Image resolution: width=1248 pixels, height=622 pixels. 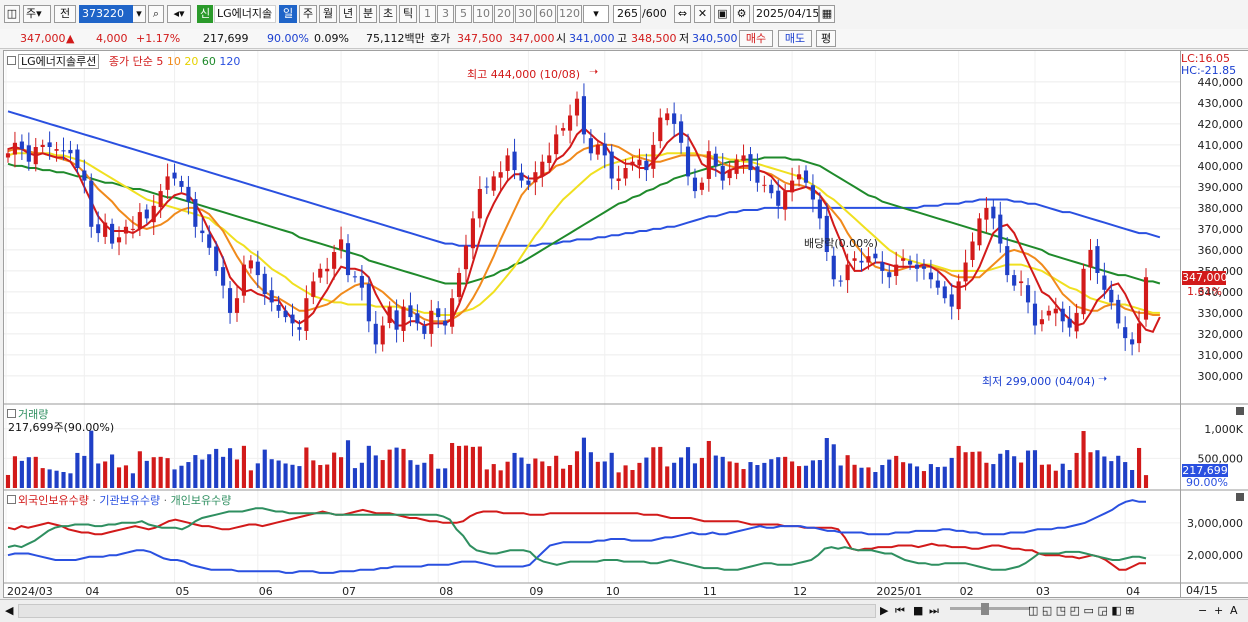 I want to click on scroll-bar: ◀ ▶ ⏮ ■ ⏭ ◫ ◱ ◳ ◰ ▭ ◲ ◧ ⊞ − + A, so click(x=624, y=610).